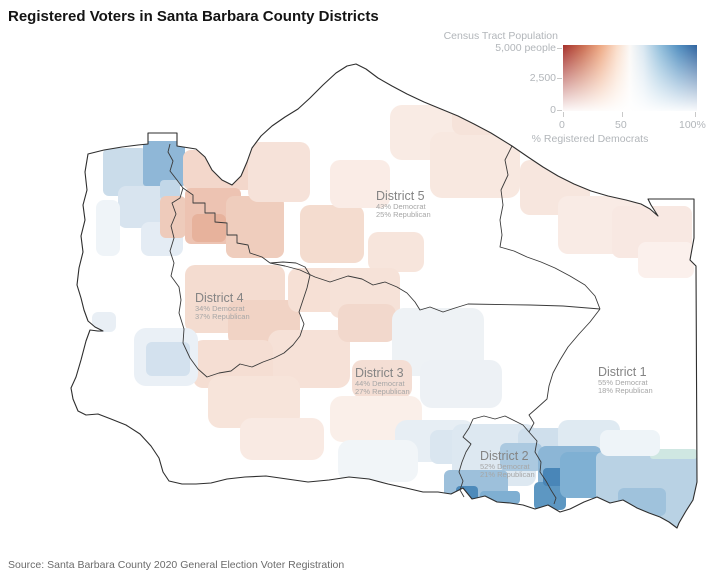 The height and width of the screenshot is (582, 720). What do you see at coordinates (542, 78) in the screenshot?
I see `legend-y-tick-mid: 2,500` at bounding box center [542, 78].